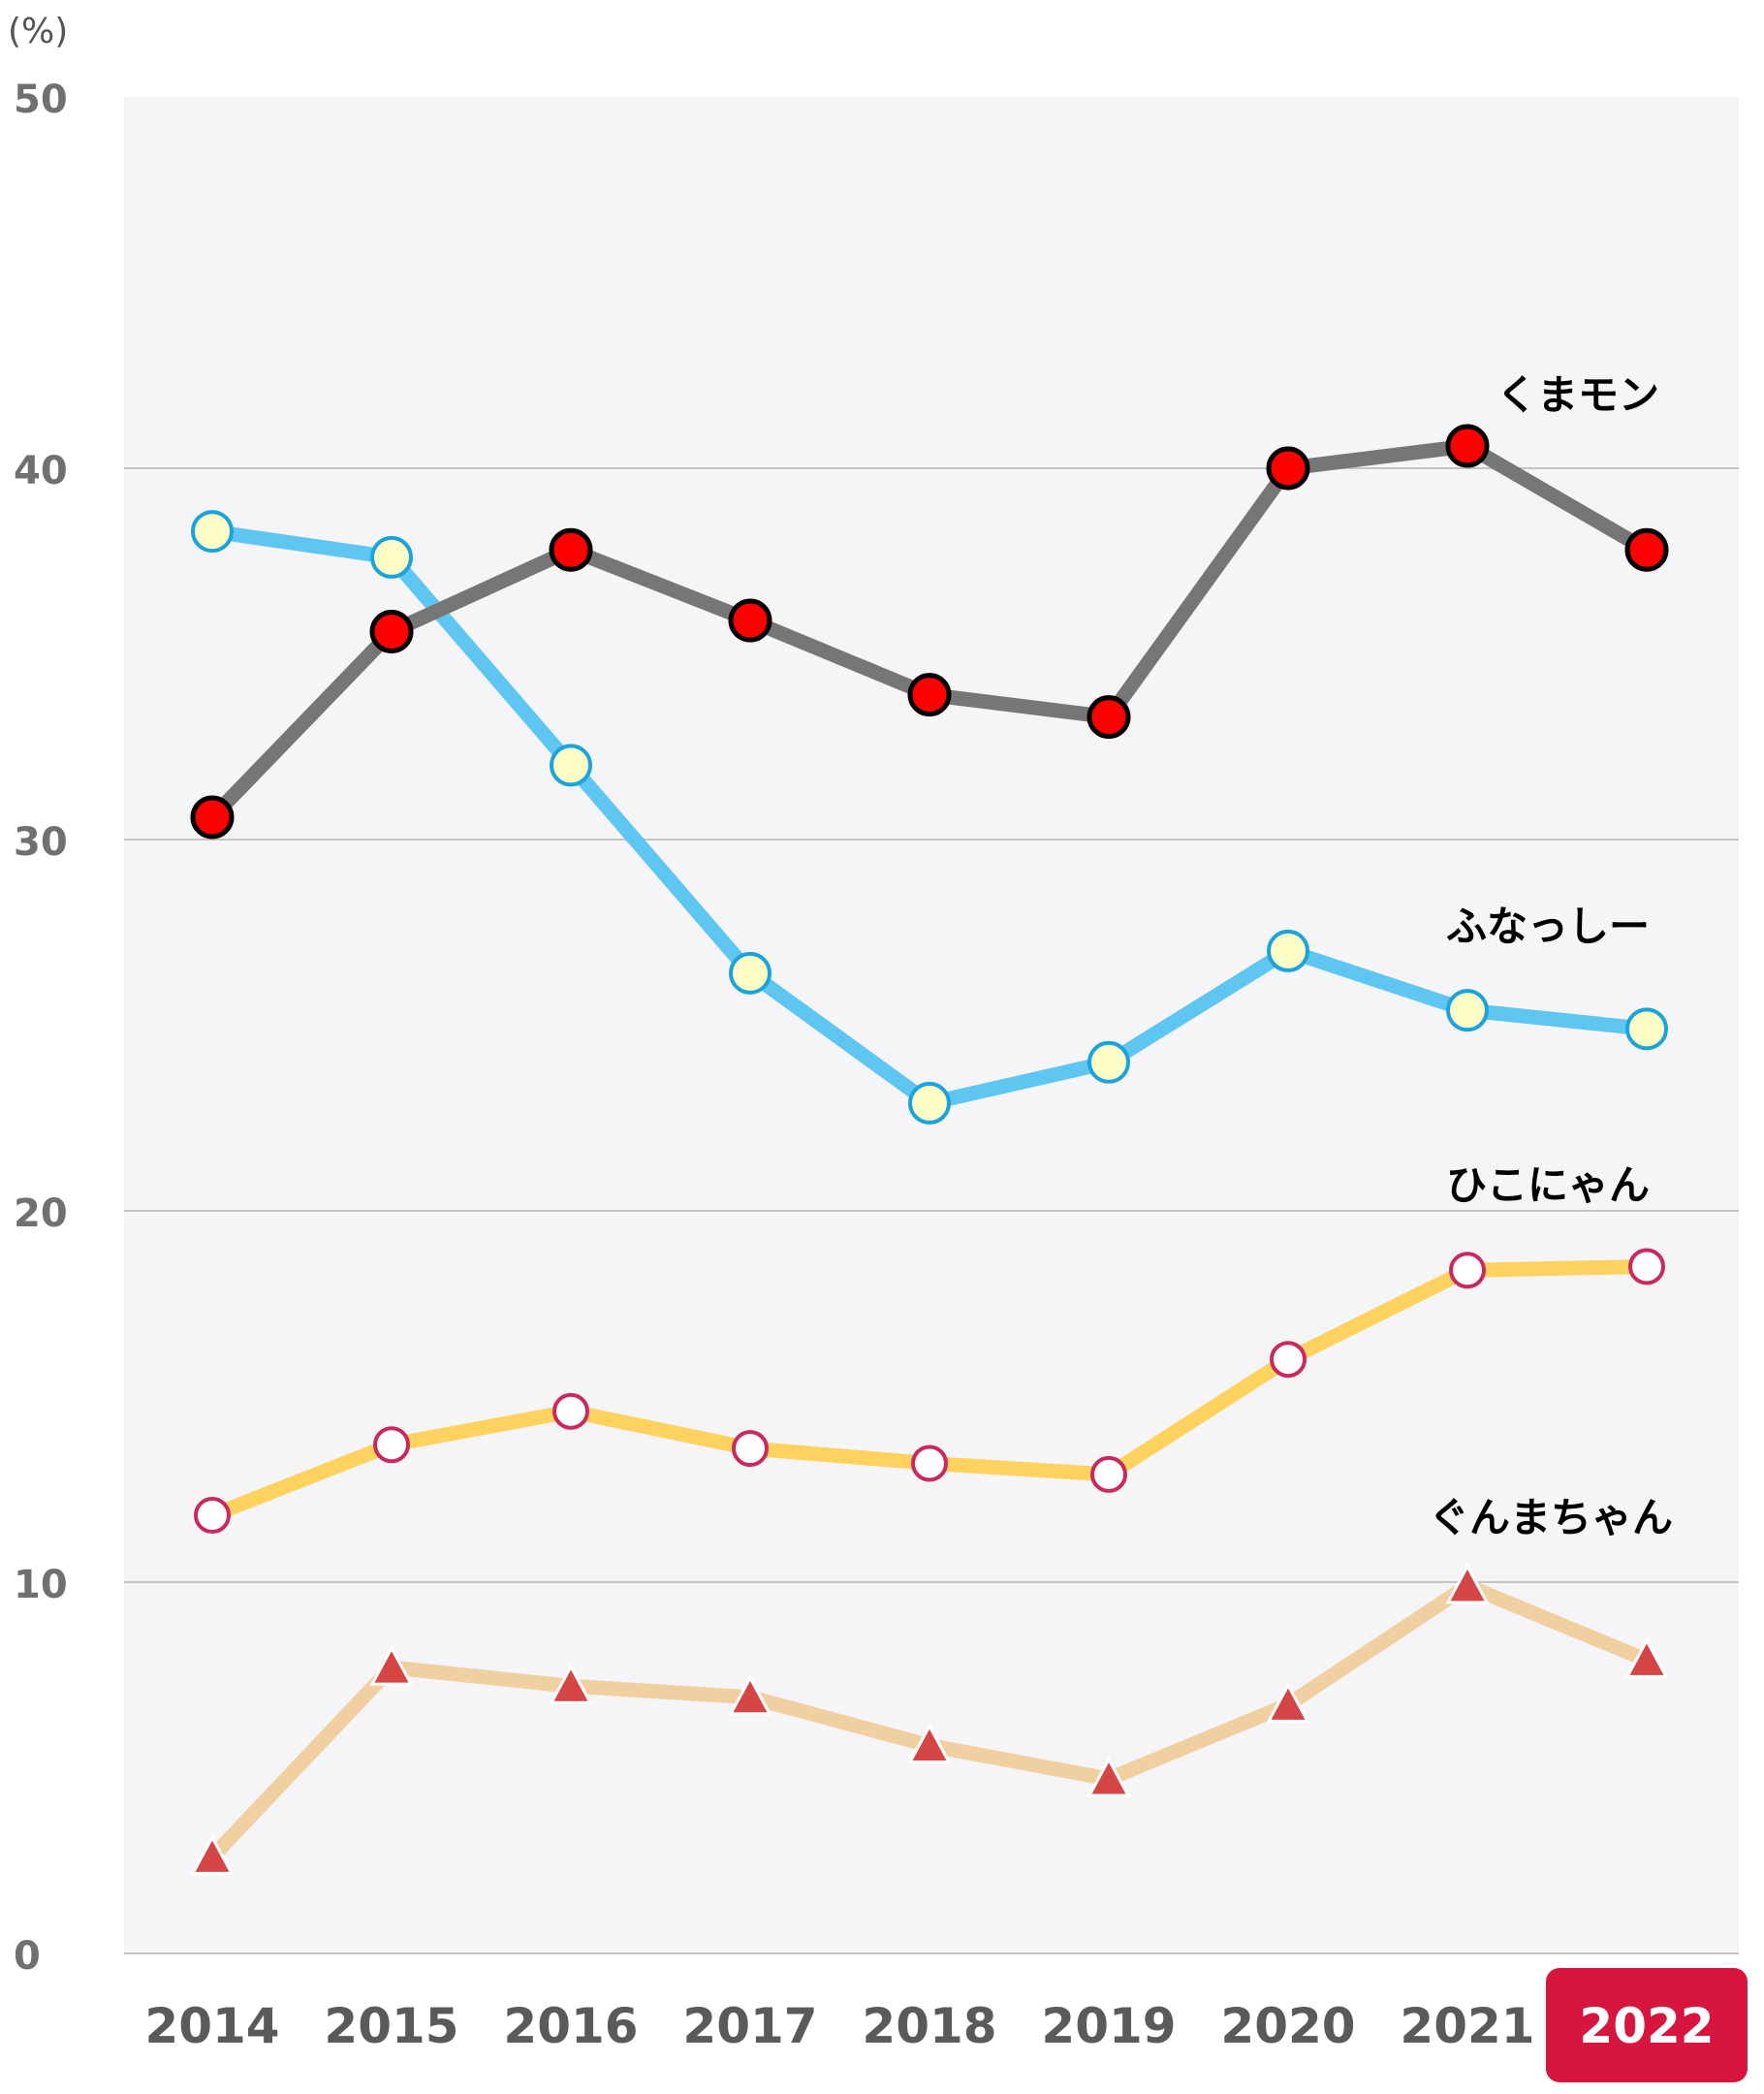  I want to click on series-label: ふなっしー, so click(1548, 926).